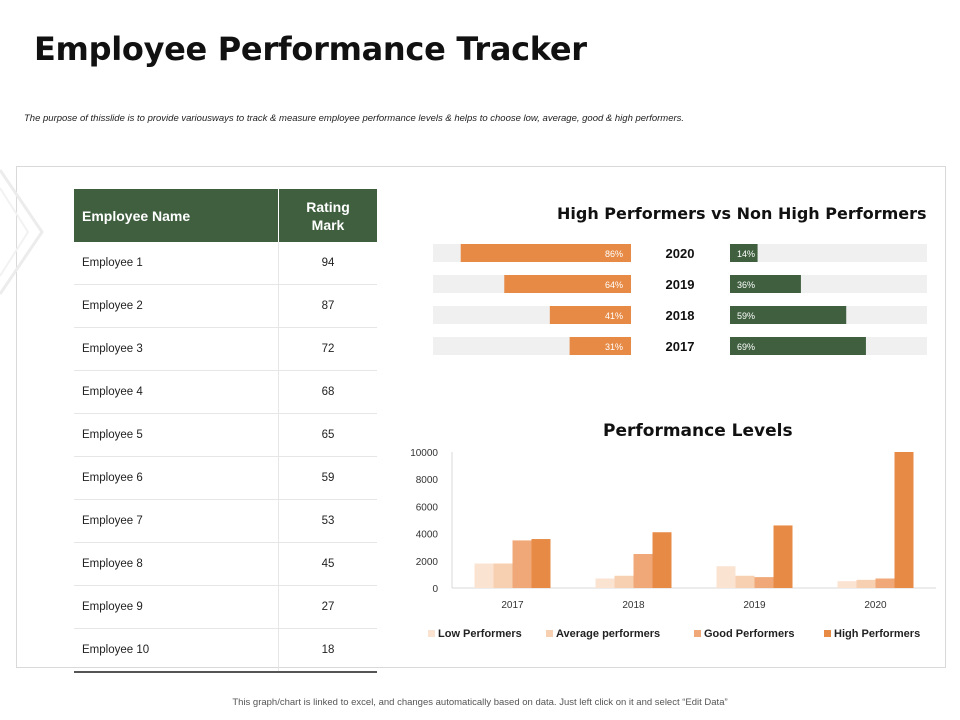 Image resolution: width=960 pixels, height=720 pixels. Describe the element at coordinates (614, 254) in the screenshot. I see `non-high-performers-label: 86%` at that location.